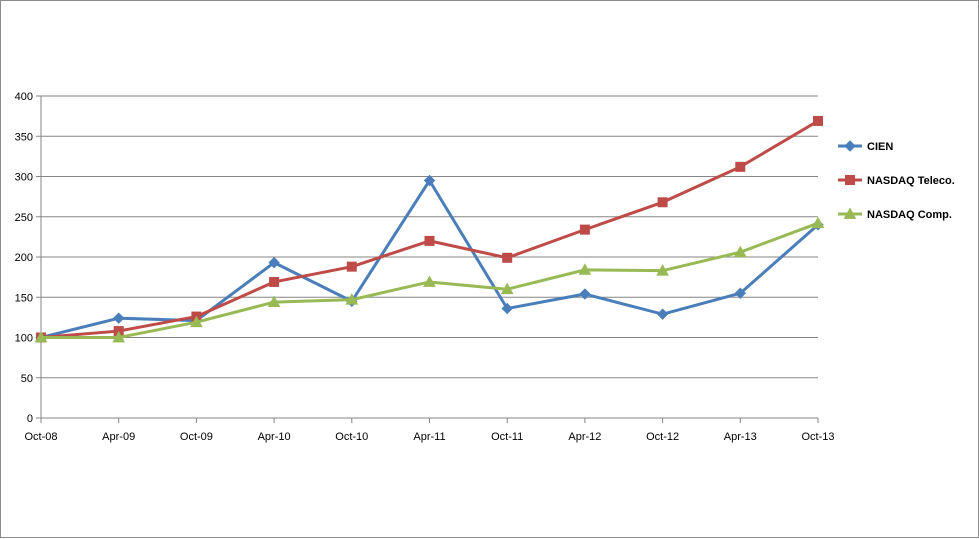 The height and width of the screenshot is (539, 979). I want to click on y-tick-label-100: 100, so click(24, 339).